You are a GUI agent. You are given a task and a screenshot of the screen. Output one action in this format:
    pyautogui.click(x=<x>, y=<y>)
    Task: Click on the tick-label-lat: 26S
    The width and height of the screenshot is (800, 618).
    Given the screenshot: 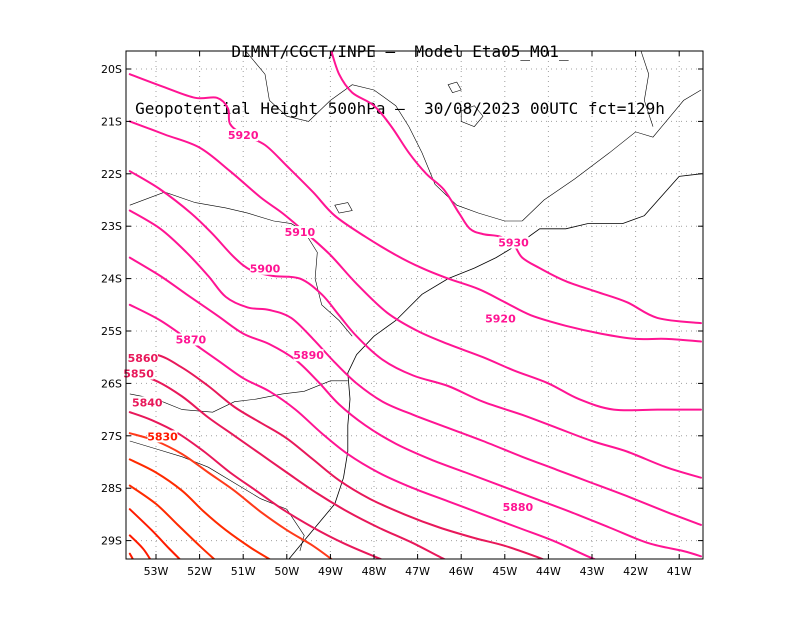 What is the action you would take?
    pyautogui.click(x=111, y=383)
    